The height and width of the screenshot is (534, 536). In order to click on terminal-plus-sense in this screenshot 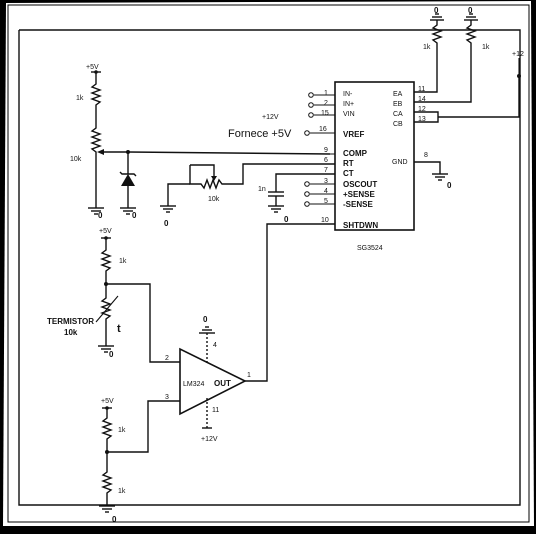, I will do `click(307, 194)`.